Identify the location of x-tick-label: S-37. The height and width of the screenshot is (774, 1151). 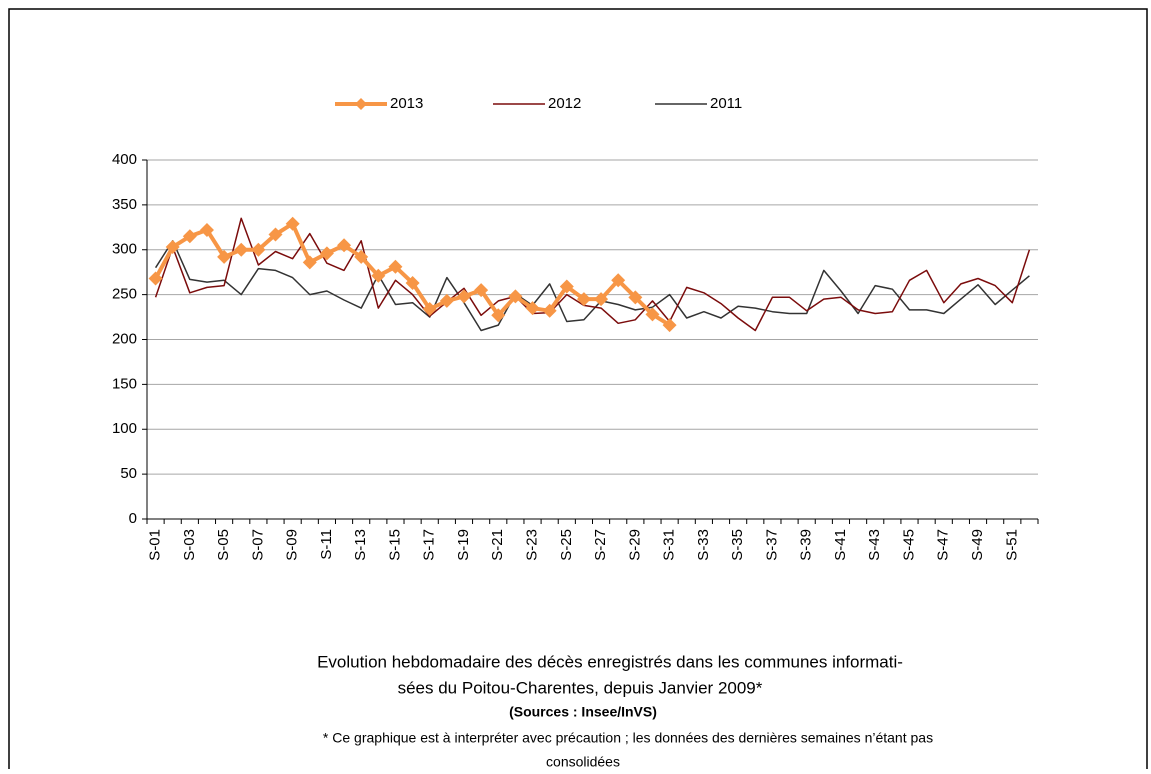
(771, 545).